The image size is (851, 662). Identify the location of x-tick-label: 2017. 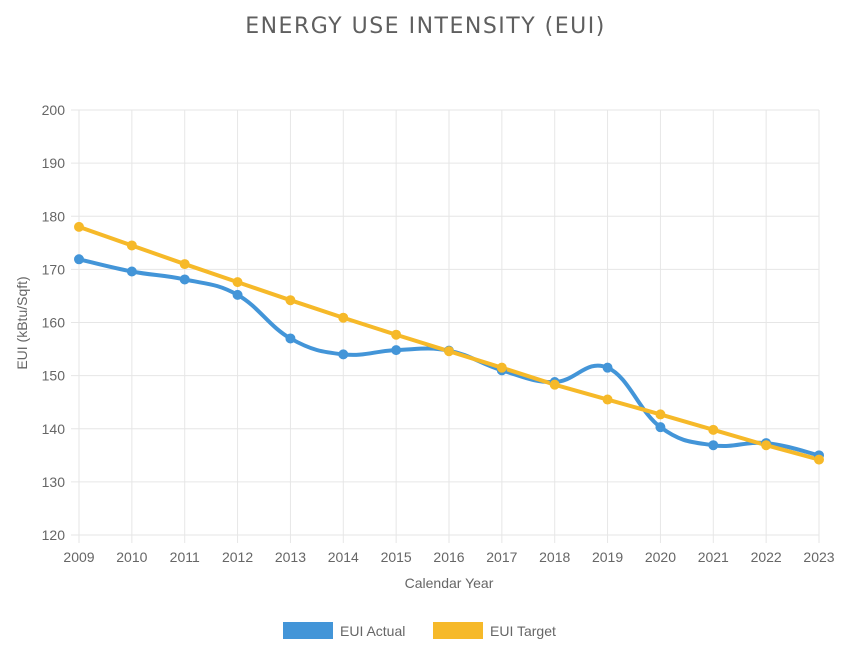
(501, 557).